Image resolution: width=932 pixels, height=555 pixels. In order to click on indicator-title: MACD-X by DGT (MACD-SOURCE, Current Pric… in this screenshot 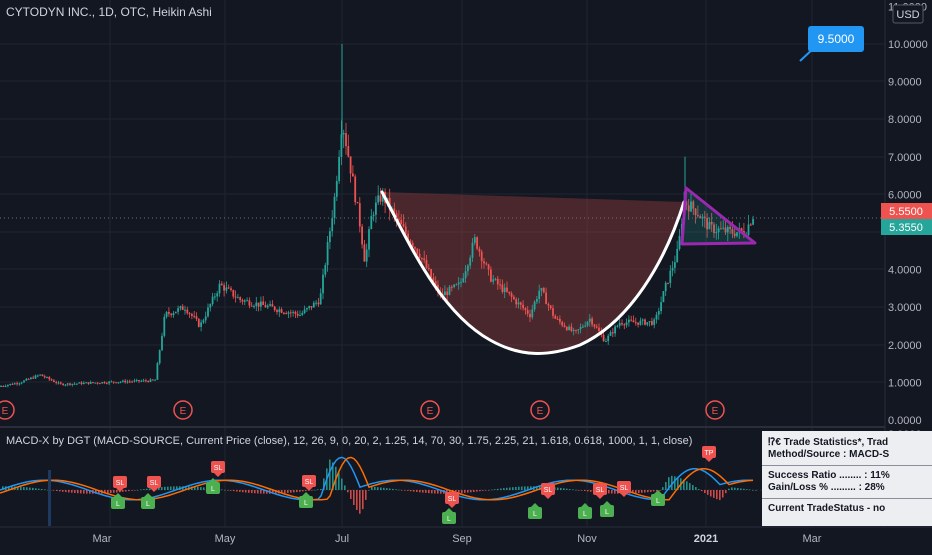, I will do `click(349, 441)`.